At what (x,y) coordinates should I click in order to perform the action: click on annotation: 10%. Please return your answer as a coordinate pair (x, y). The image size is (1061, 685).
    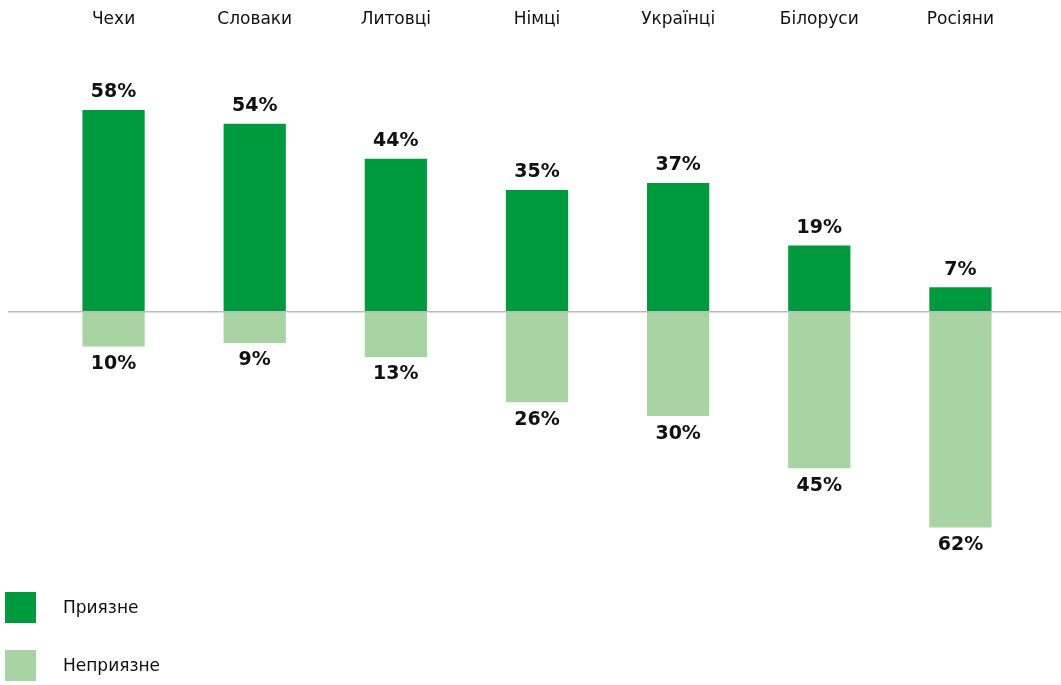
    Looking at the image, I should click on (113, 361).